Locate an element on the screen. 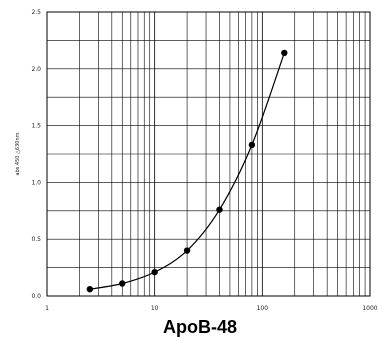 This screenshot has height=341, width=383. y-tick-label: 2.0 is located at coordinates (36, 69).